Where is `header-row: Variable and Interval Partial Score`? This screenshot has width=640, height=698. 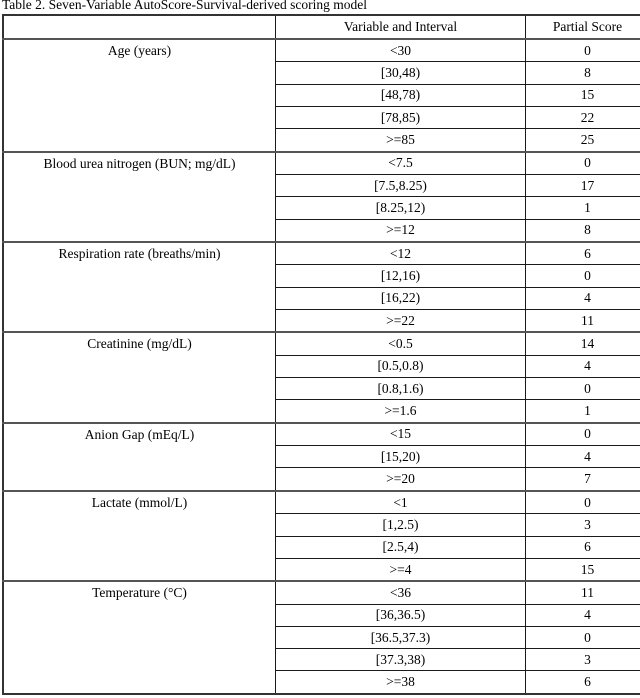 header-row: Variable and Interval Partial Score is located at coordinates (321, 27).